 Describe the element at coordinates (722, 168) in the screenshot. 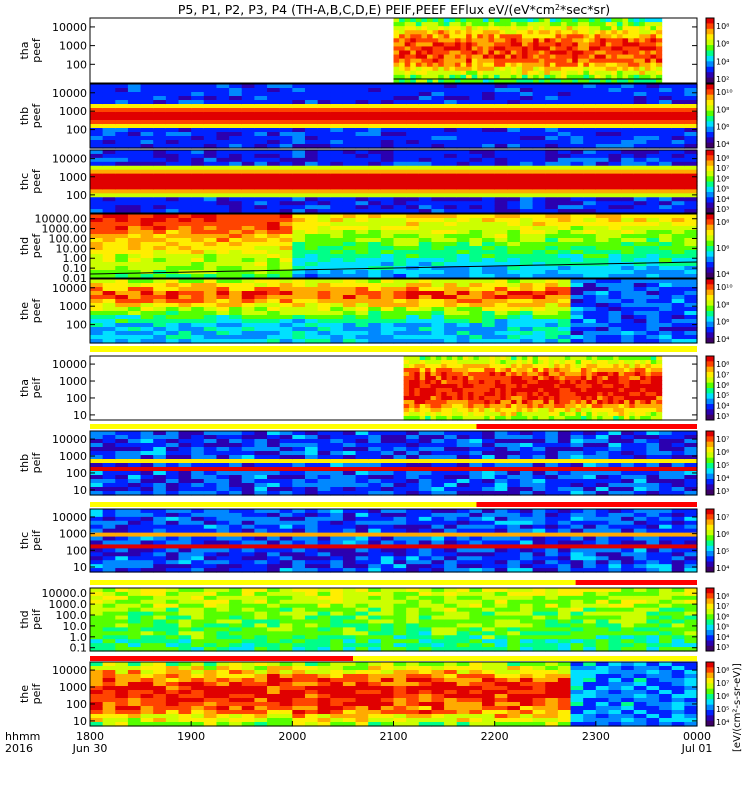

I see `colorbar-tick-label: 10⁷` at that location.